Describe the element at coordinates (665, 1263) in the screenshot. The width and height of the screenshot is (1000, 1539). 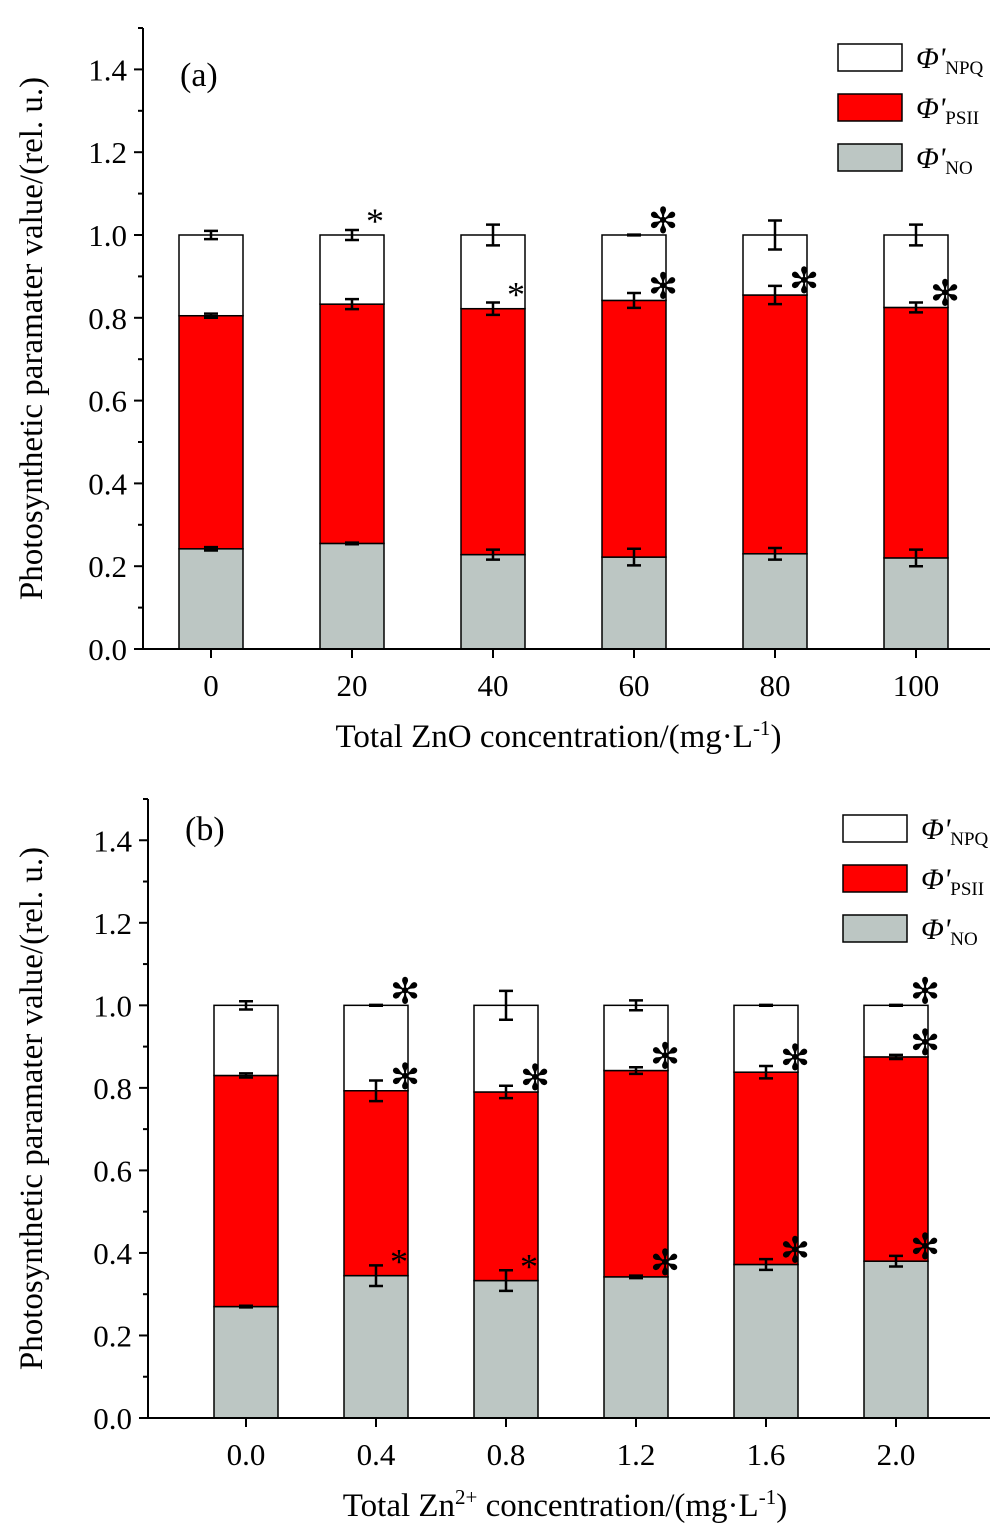
I see `significance-star-no-3: ✻` at that location.